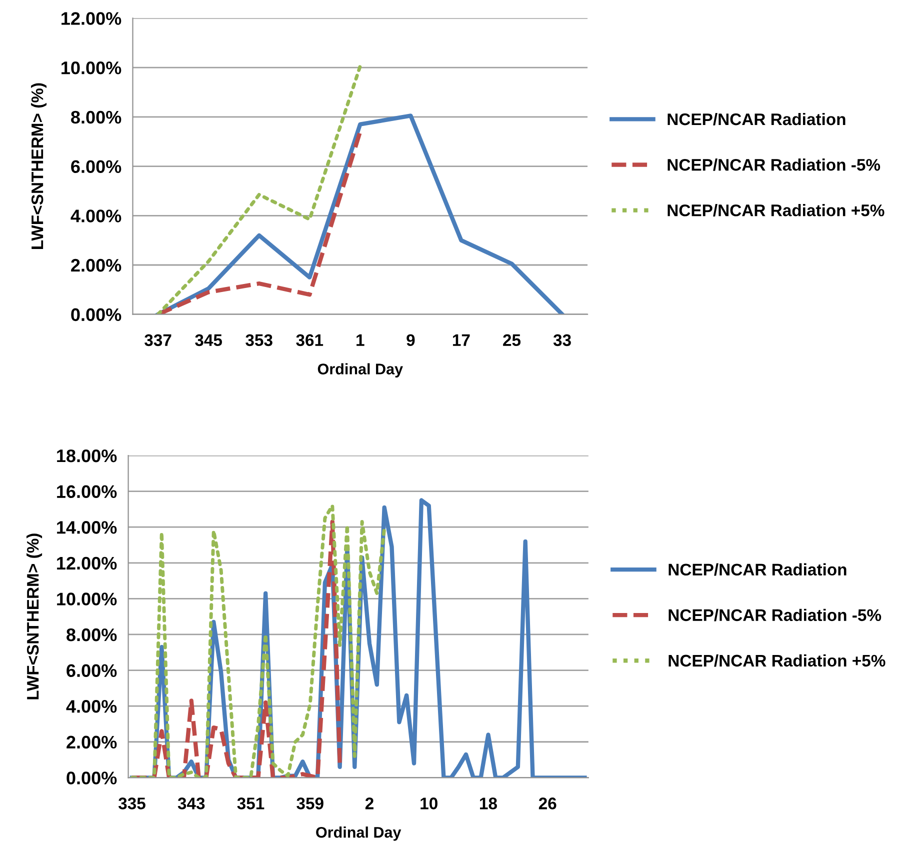  I want to click on x-tick-label: 33, so click(562, 340).